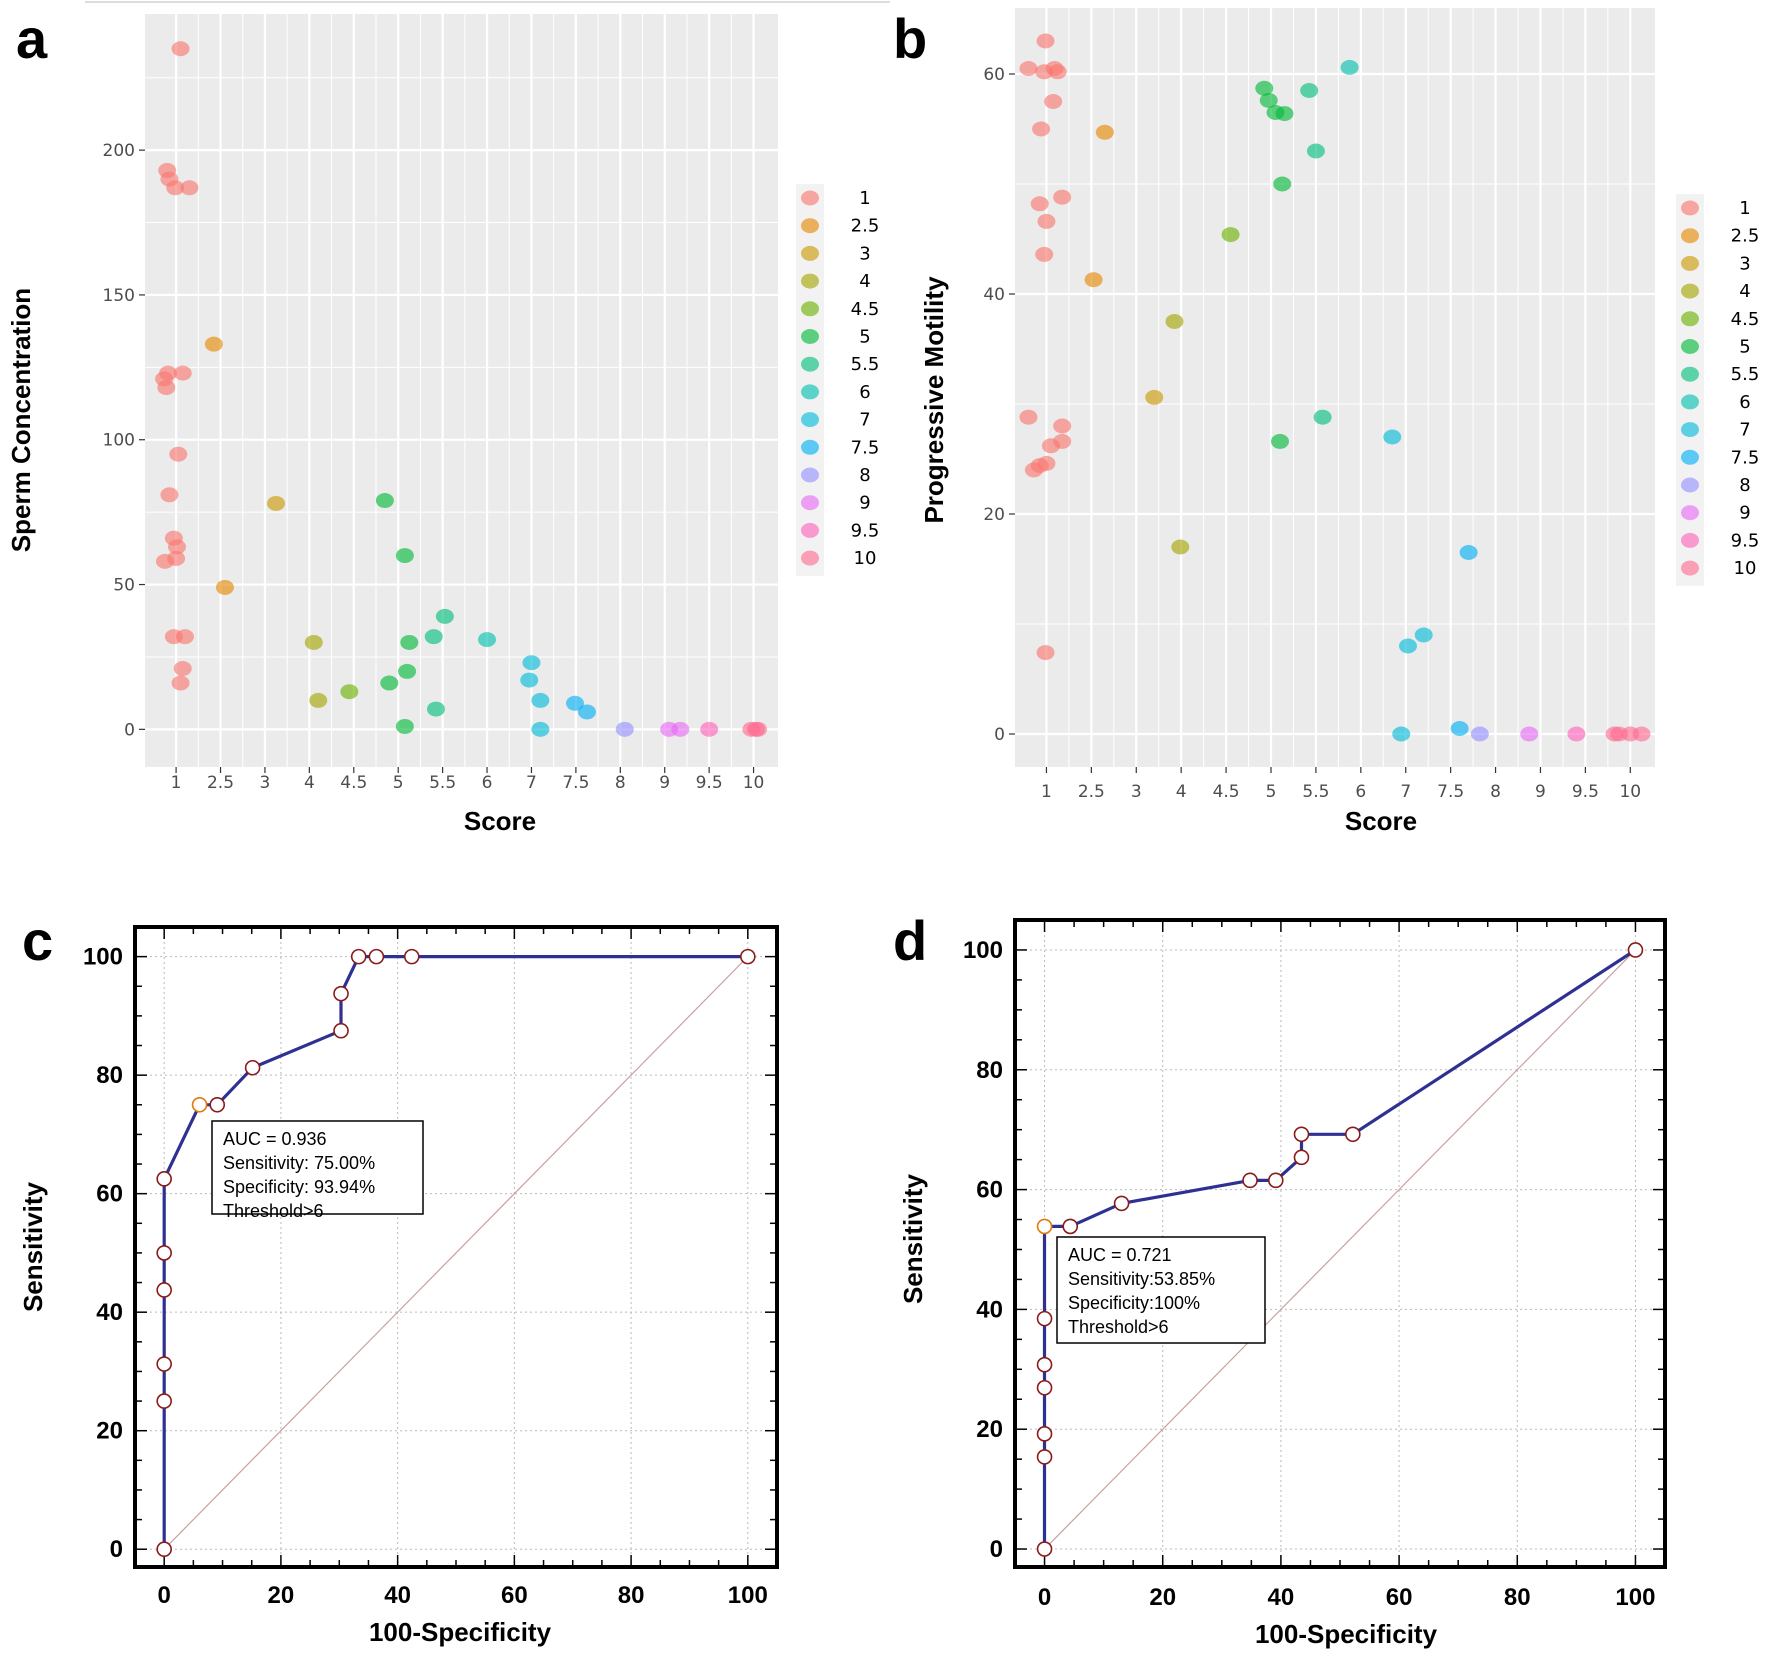 This screenshot has width=1770, height=1658. I want to click on legend-label: 9.5, so click(865, 530).